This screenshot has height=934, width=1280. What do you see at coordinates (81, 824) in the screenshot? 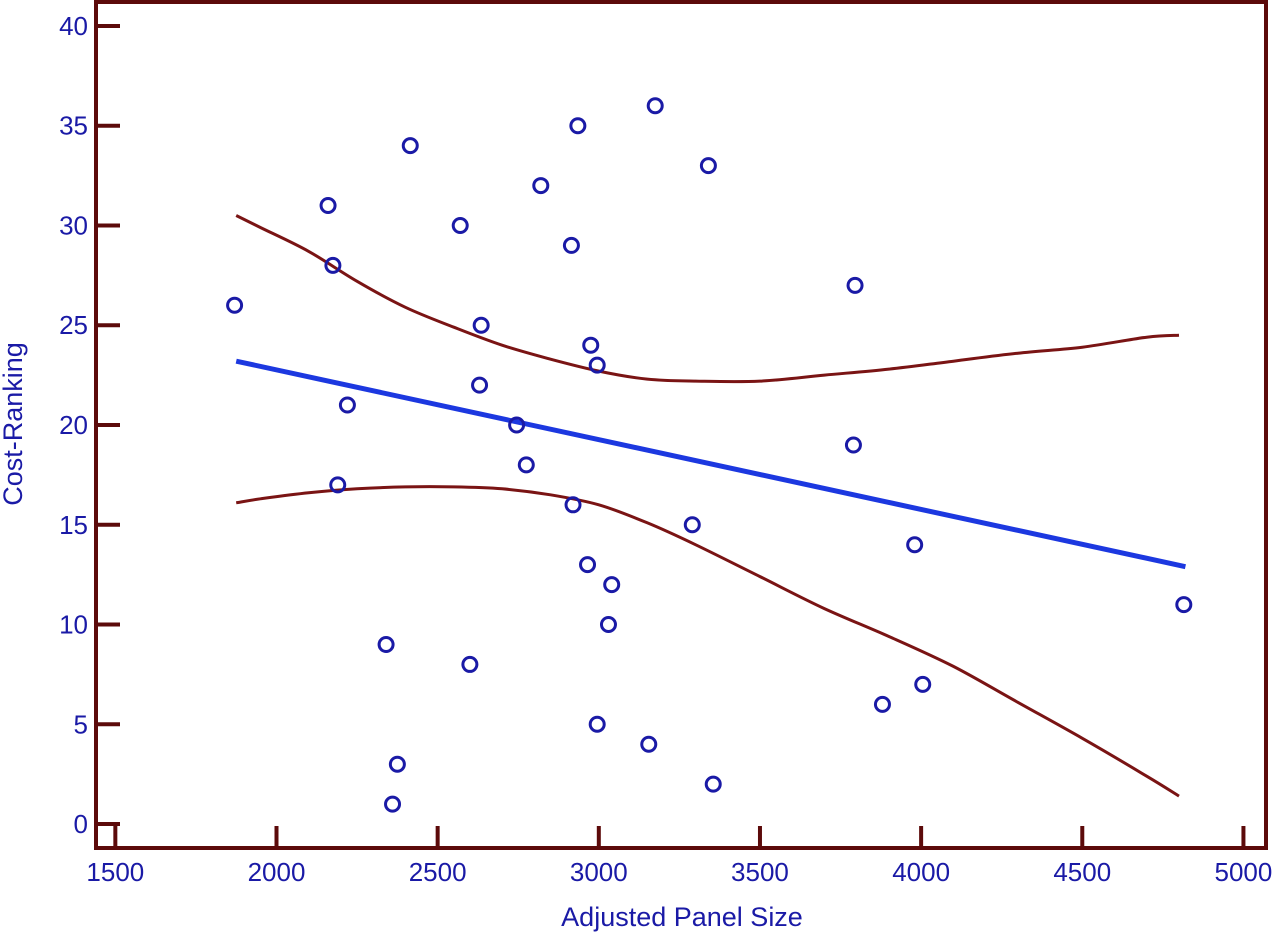
I see `y-tick-label: 0` at bounding box center [81, 824].